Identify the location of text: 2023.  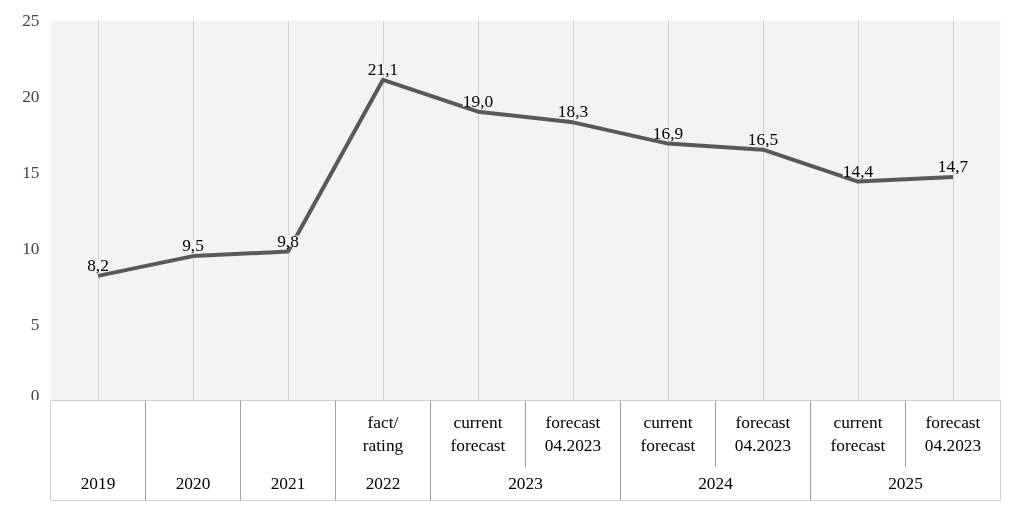
(525, 484).